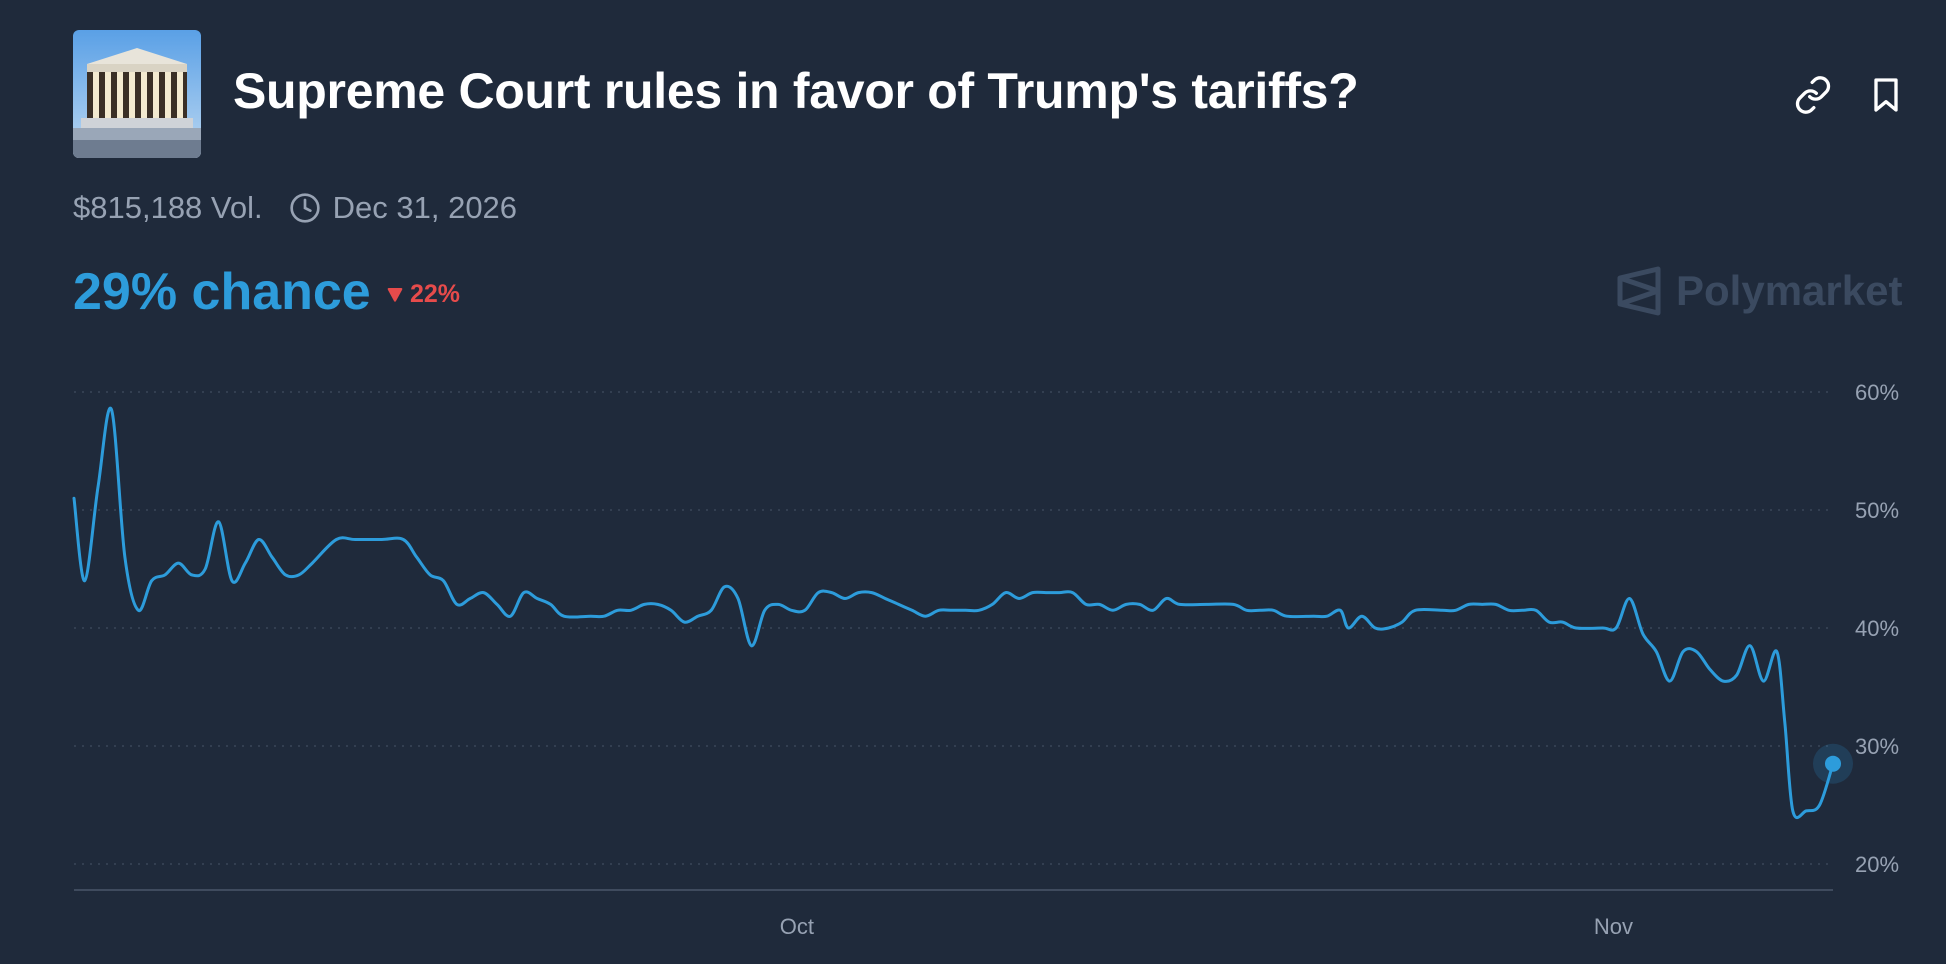  I want to click on market-thumbnail, so click(137, 94).